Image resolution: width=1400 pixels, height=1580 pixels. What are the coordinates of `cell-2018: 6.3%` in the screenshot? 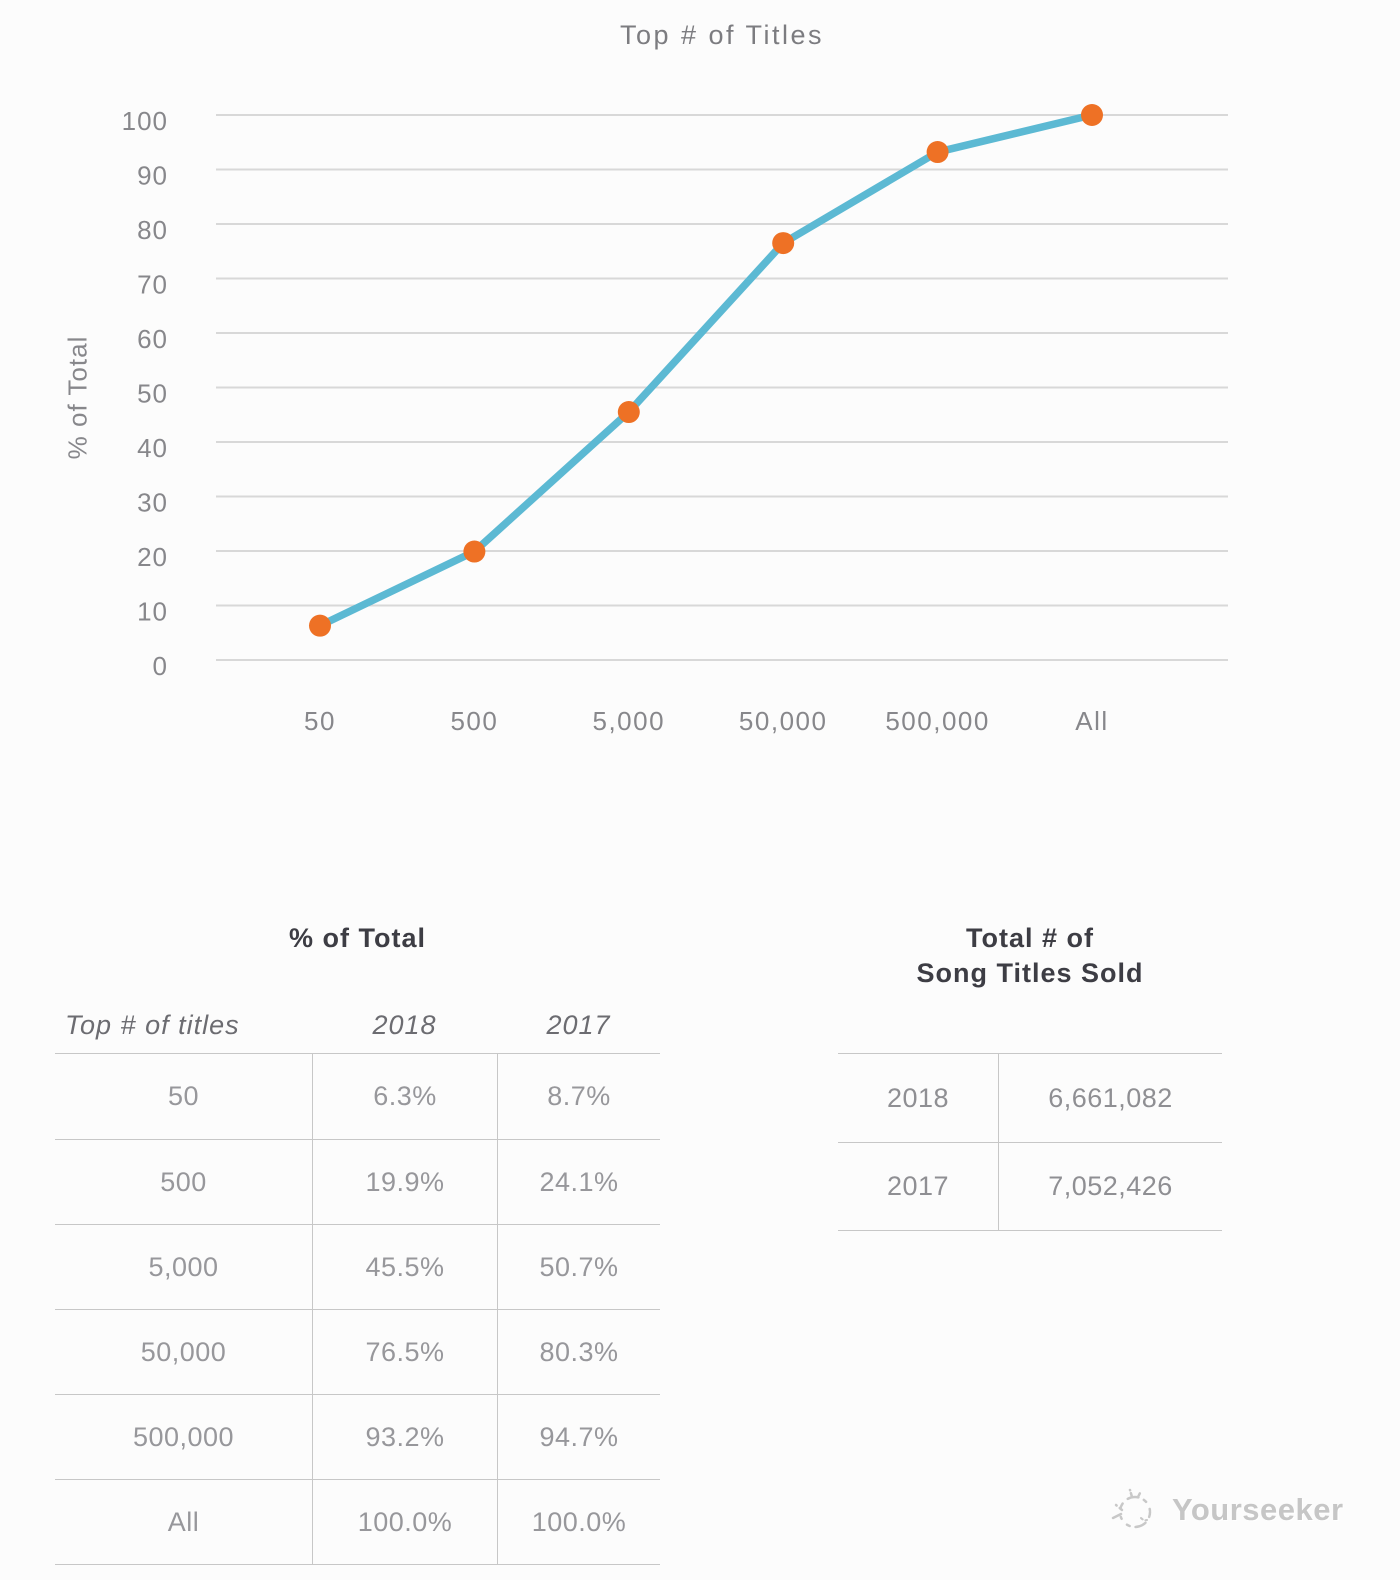 It's located at (404, 1096).